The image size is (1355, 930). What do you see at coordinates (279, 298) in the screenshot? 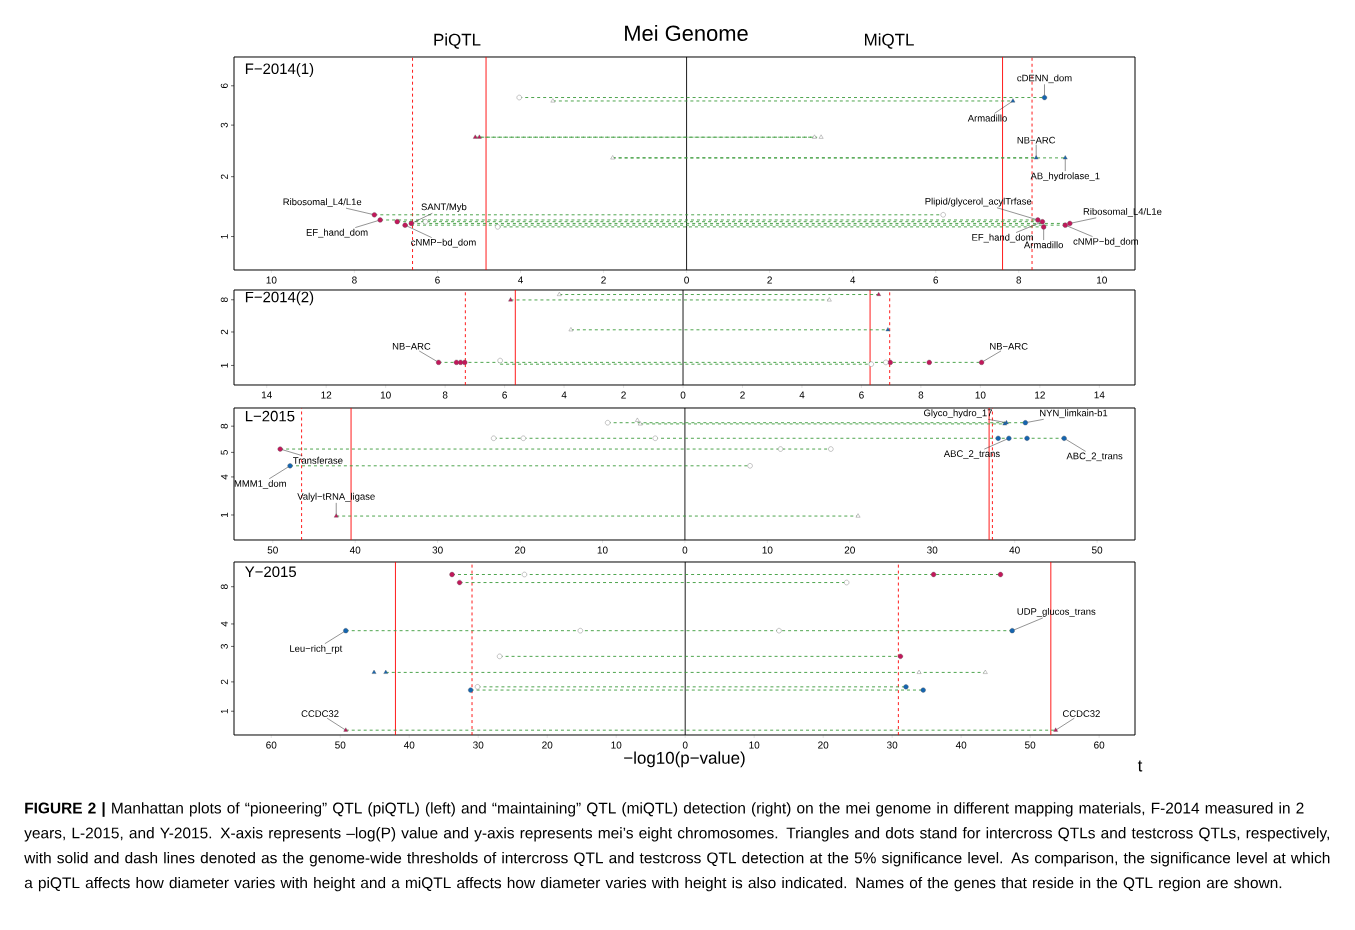
I see `chart-title: F−2014(2)` at bounding box center [279, 298].